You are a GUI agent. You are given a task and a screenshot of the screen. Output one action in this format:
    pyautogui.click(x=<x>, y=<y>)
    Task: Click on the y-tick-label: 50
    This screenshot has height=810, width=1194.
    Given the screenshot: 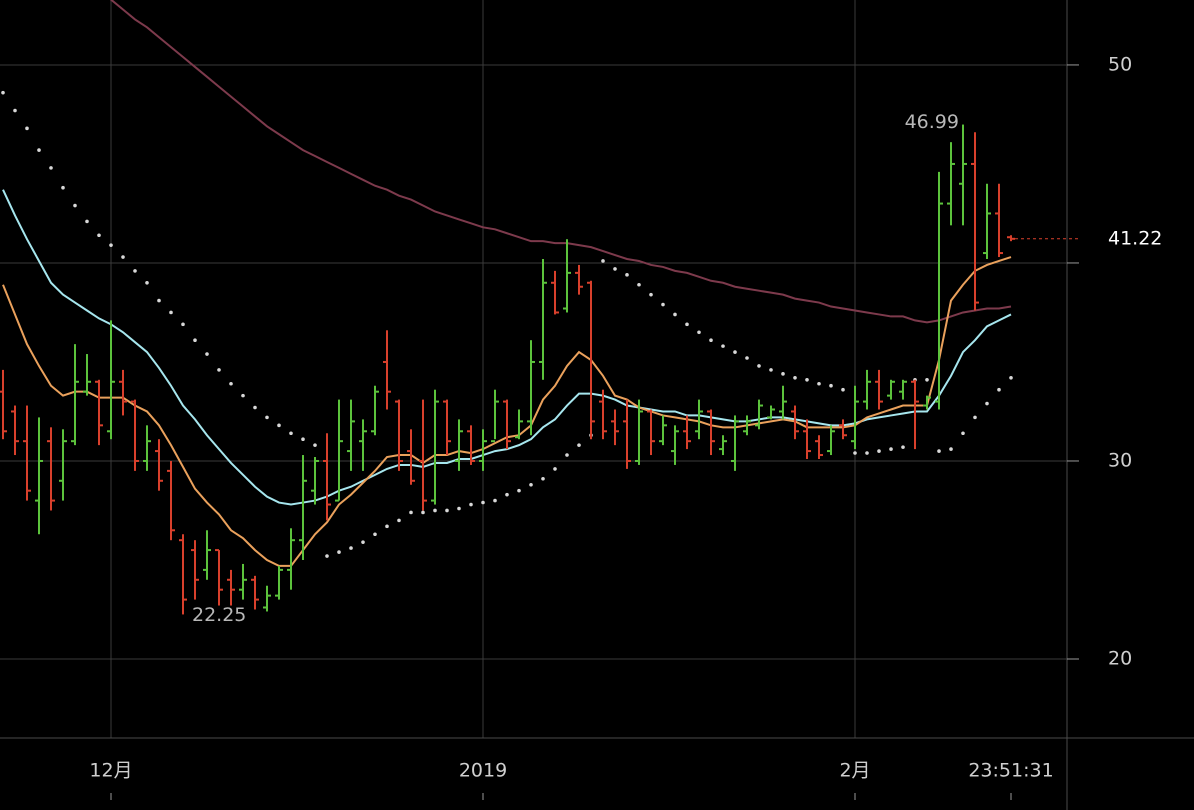 What is the action you would take?
    pyautogui.click(x=1120, y=64)
    